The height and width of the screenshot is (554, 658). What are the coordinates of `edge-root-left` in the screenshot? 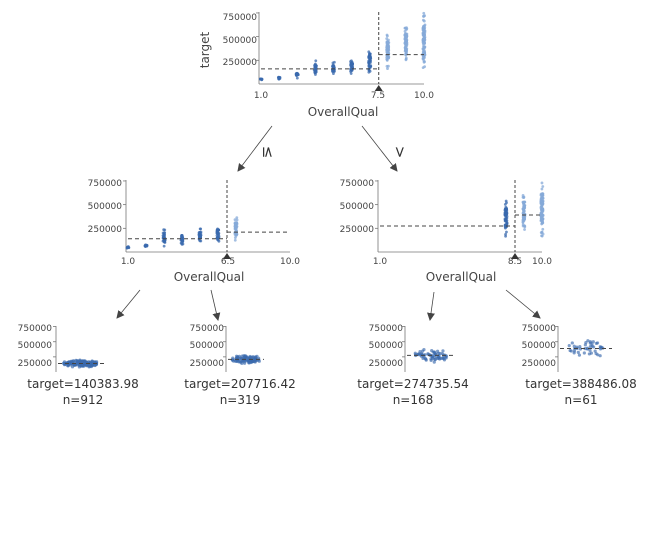 It's located at (255, 148).